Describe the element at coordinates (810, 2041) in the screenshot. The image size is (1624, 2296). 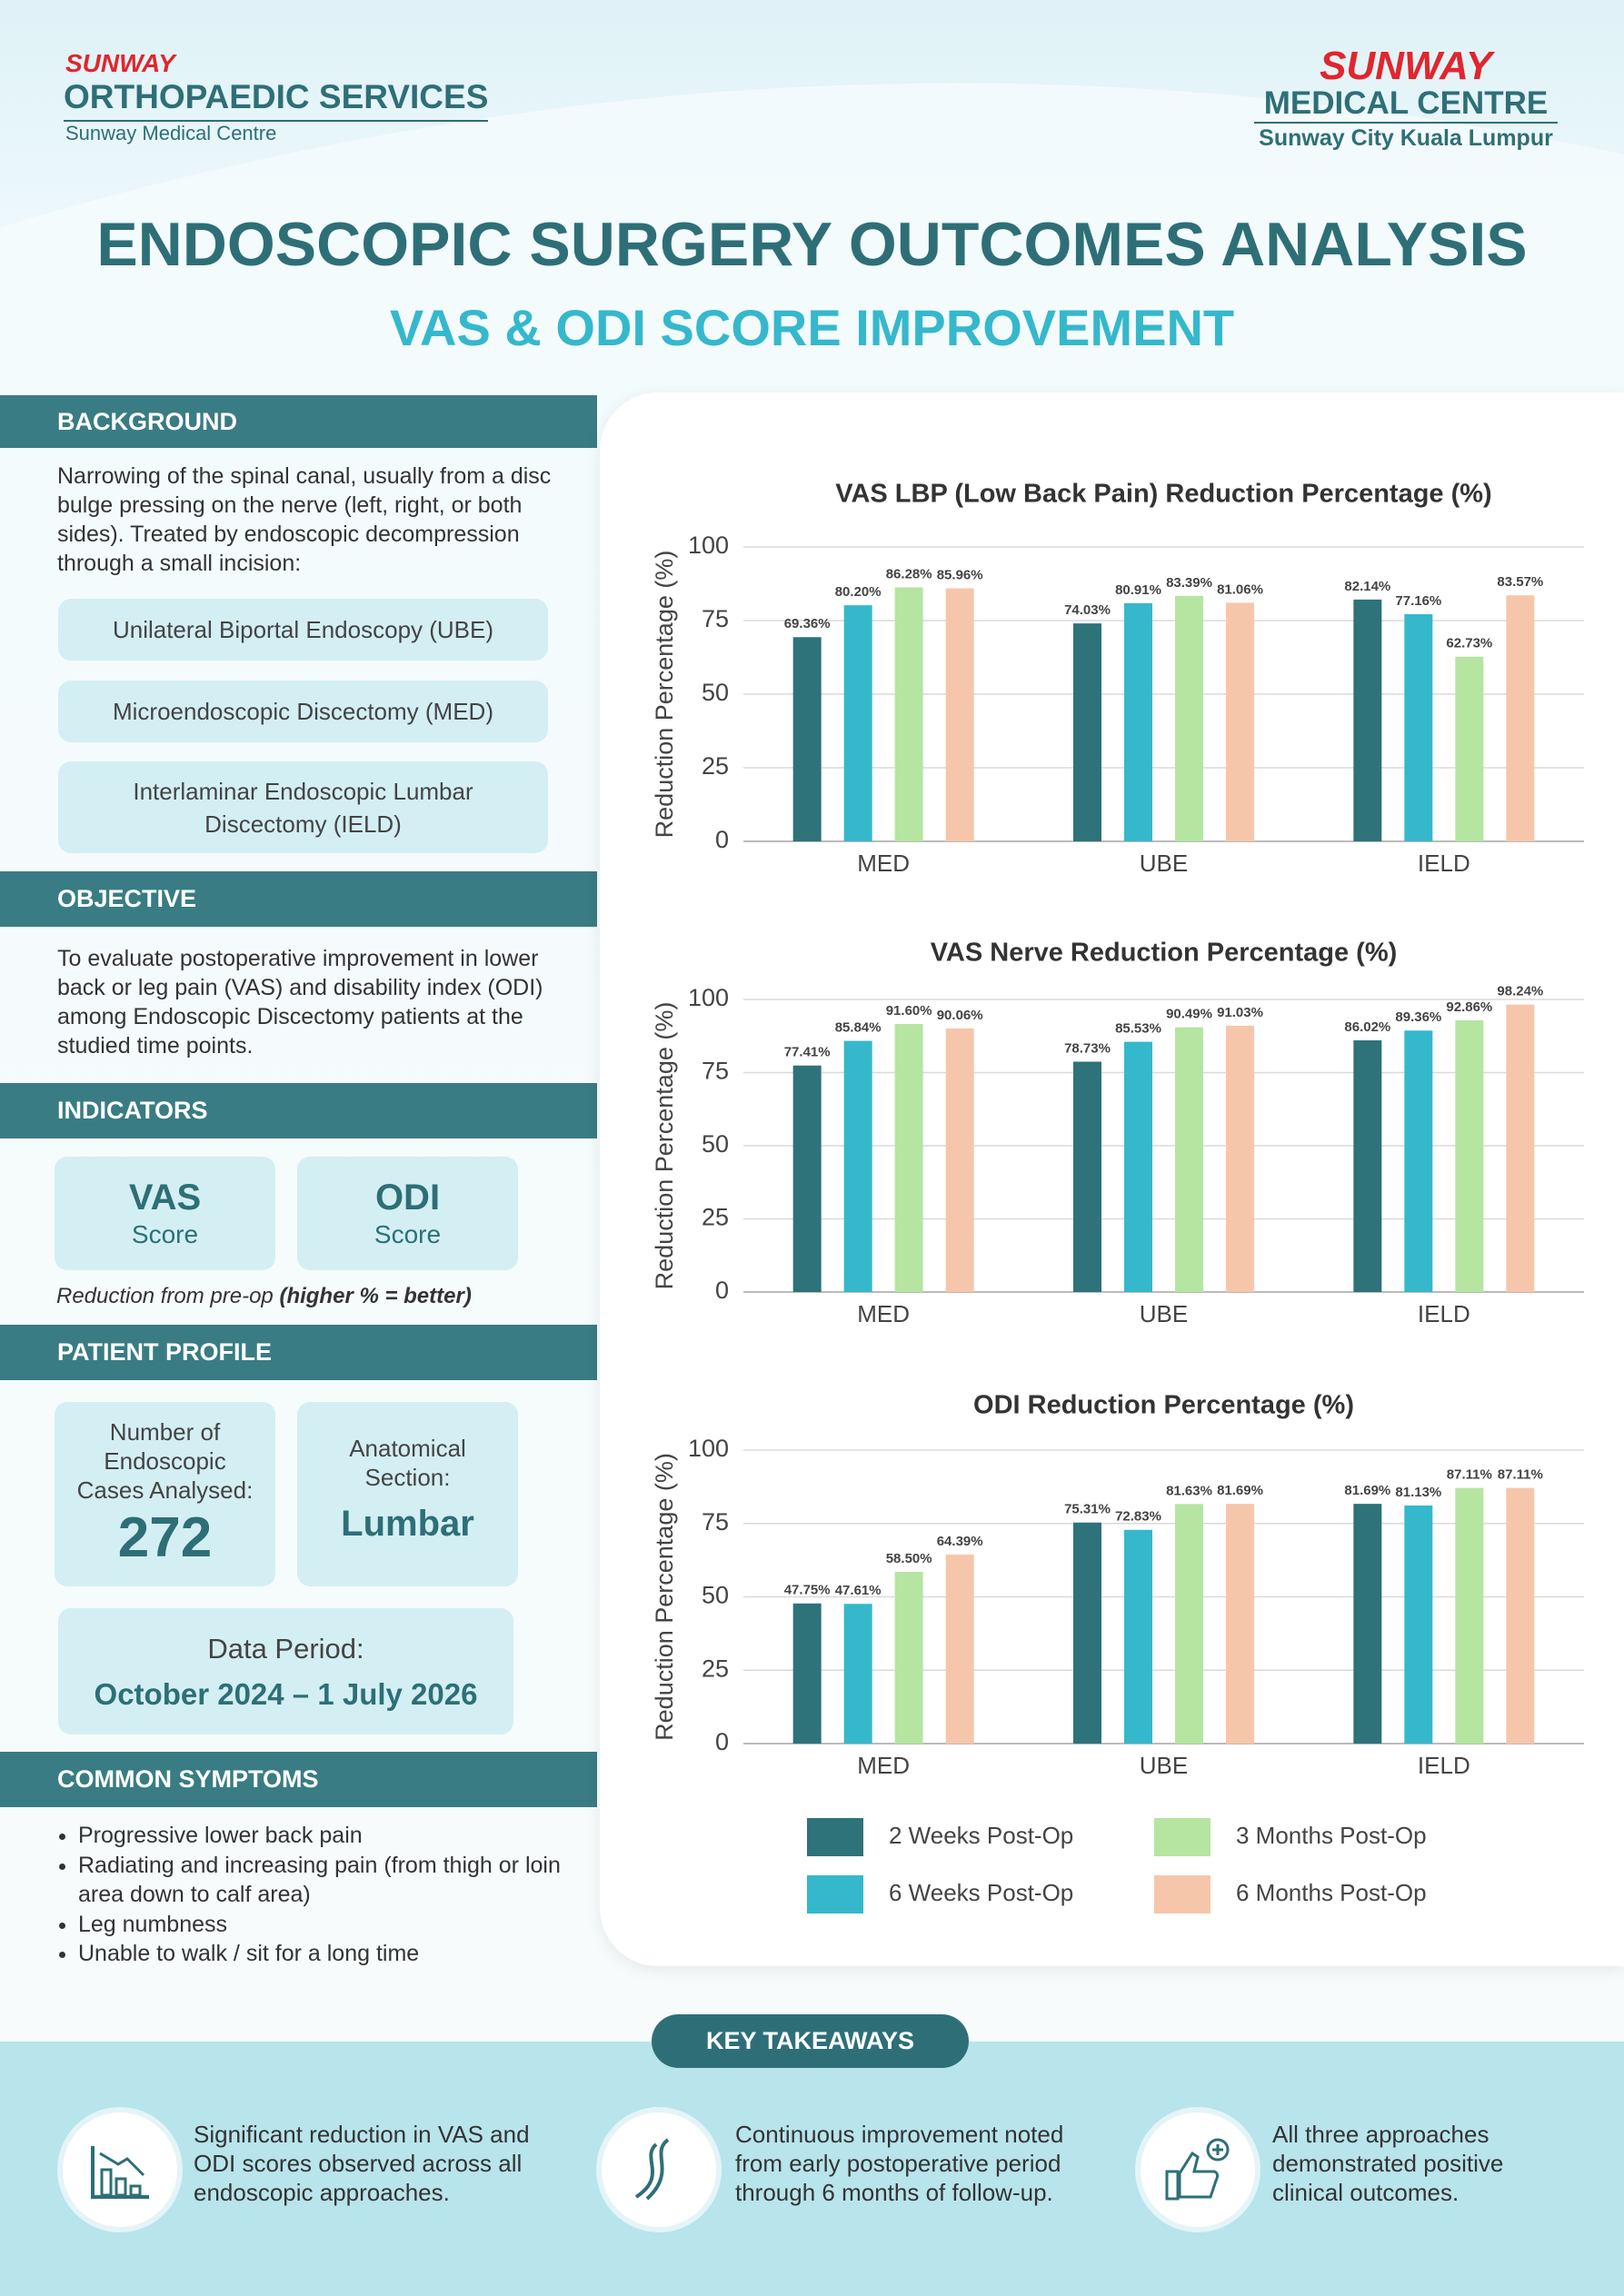
I see `takeaway-heading: KEY TAKEAWAYS` at that location.